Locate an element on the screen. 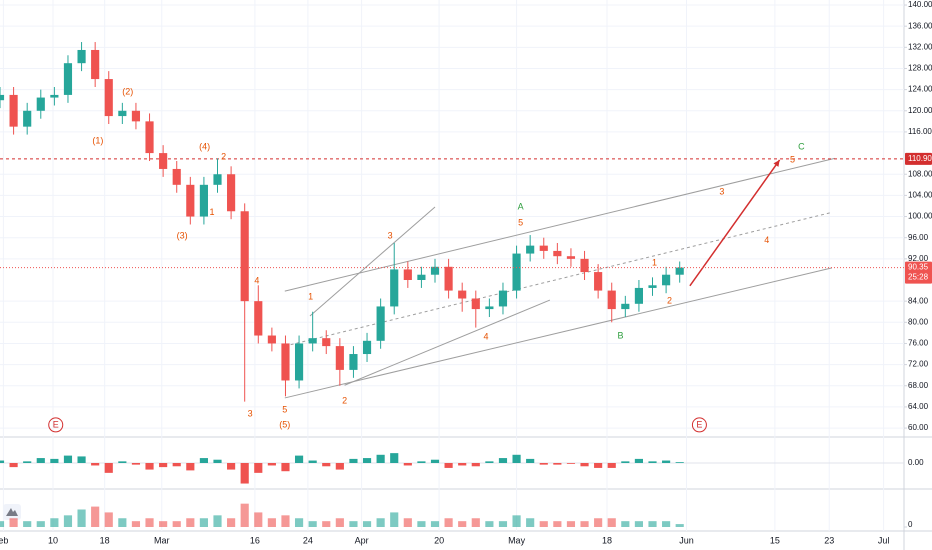 The width and height of the screenshot is (932, 550). wave-label: E is located at coordinates (56, 424).